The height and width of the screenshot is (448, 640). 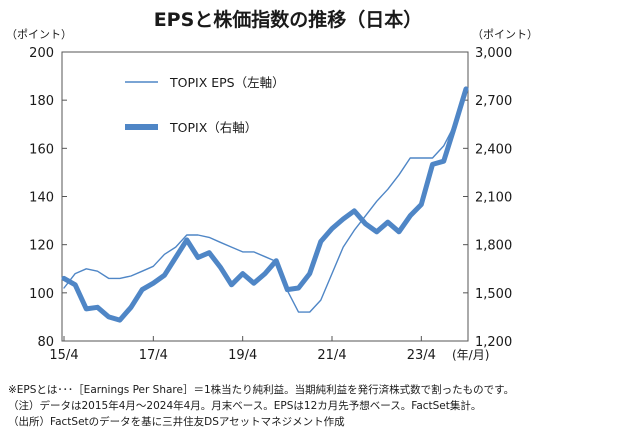 I want to click on y-left-axis: 200 180 160 140 120 100 80, so click(x=48, y=198).